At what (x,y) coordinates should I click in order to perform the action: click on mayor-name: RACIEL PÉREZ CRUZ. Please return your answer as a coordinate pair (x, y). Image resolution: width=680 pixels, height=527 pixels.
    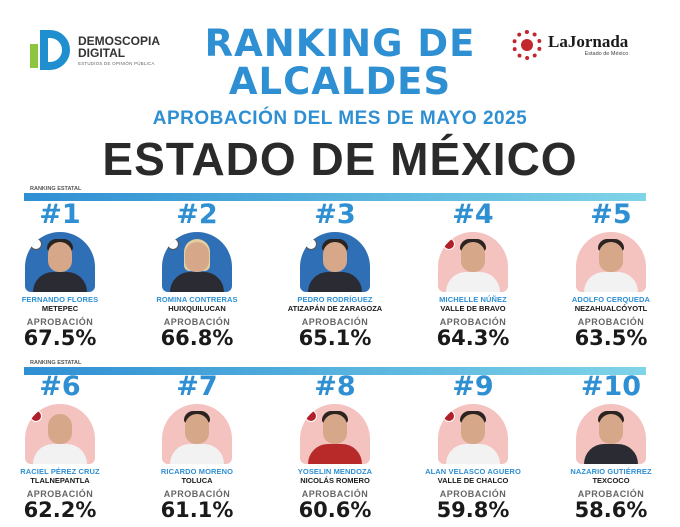
    Looking at the image, I should click on (60, 471).